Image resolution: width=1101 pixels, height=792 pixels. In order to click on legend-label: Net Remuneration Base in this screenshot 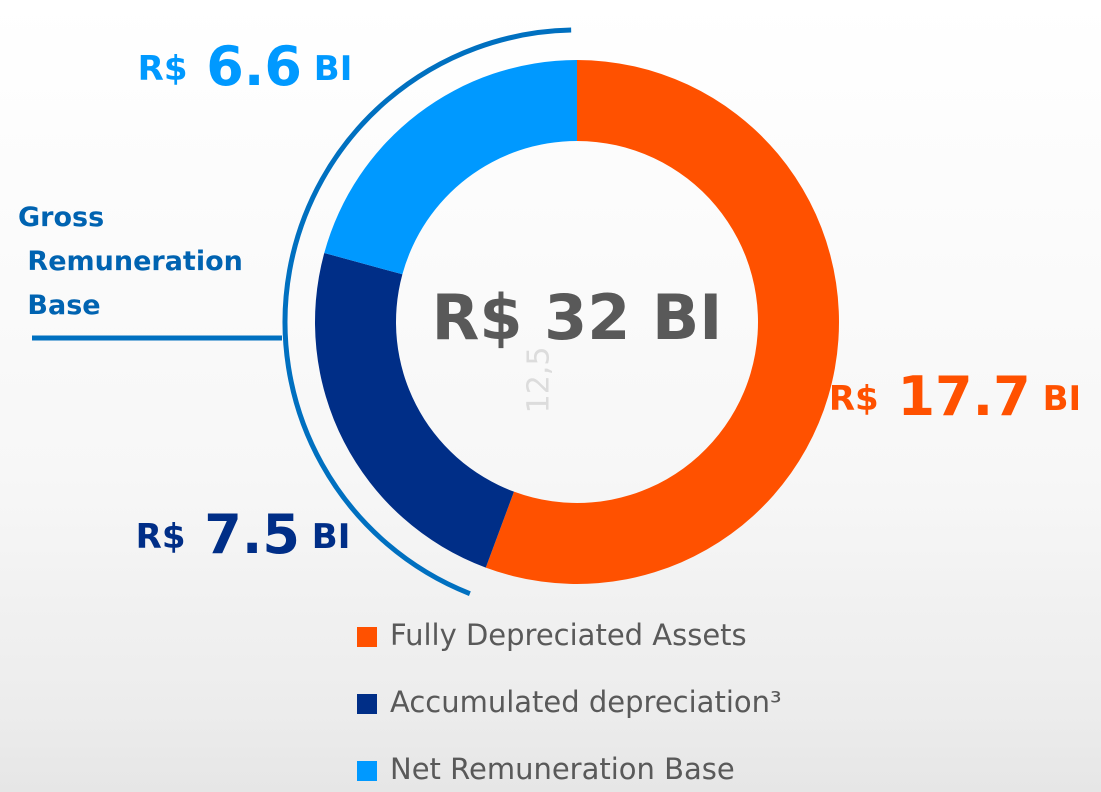, I will do `click(562, 769)`.